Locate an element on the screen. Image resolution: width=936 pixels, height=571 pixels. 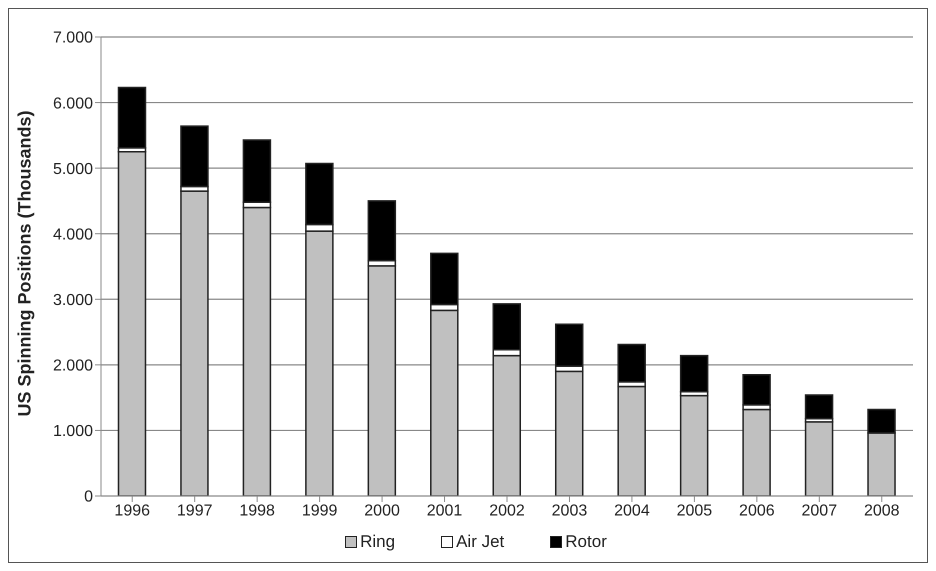
y-axis-title: US Spinning Positions (Thousands) is located at coordinates (24, 263).